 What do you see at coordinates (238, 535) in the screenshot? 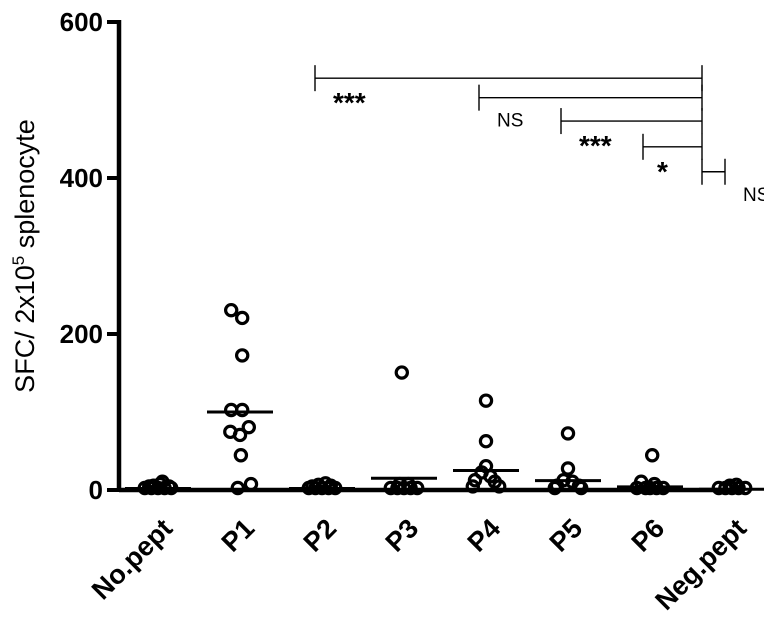
I see `x-tick-label: P1` at bounding box center [238, 535].